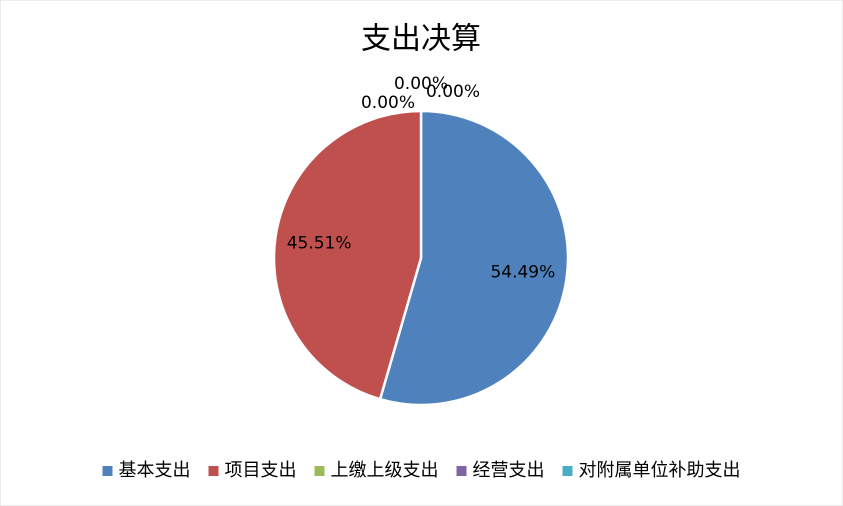  Describe the element at coordinates (261, 470) in the screenshot. I see `legend-label: 项目支出` at that location.